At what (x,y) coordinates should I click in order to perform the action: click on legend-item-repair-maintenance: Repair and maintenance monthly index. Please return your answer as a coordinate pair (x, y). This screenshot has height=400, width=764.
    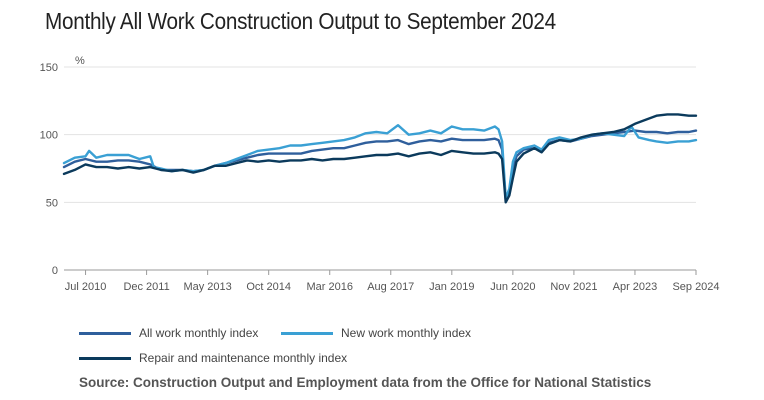
    Looking at the image, I should click on (213, 358).